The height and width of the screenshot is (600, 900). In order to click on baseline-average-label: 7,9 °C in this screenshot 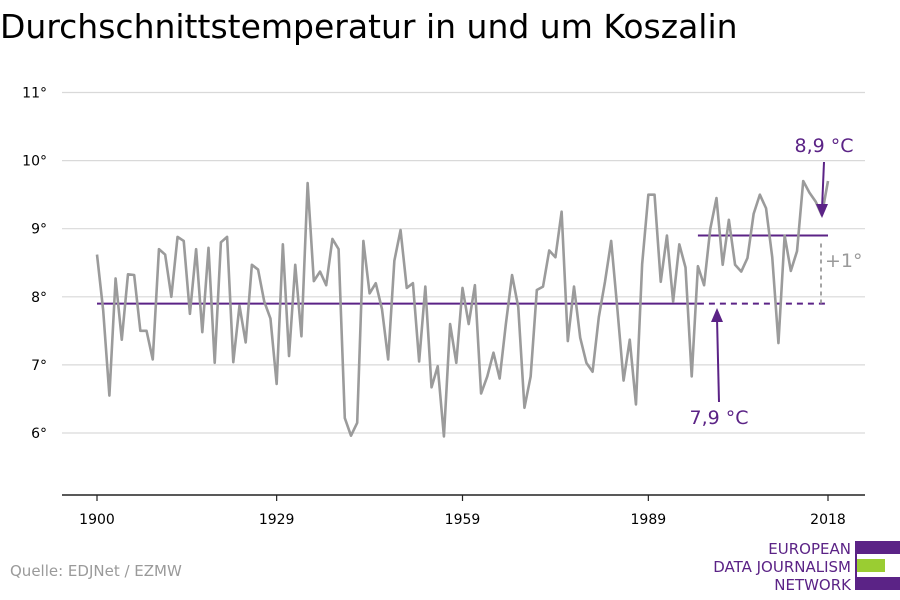, I will do `click(718, 418)`.